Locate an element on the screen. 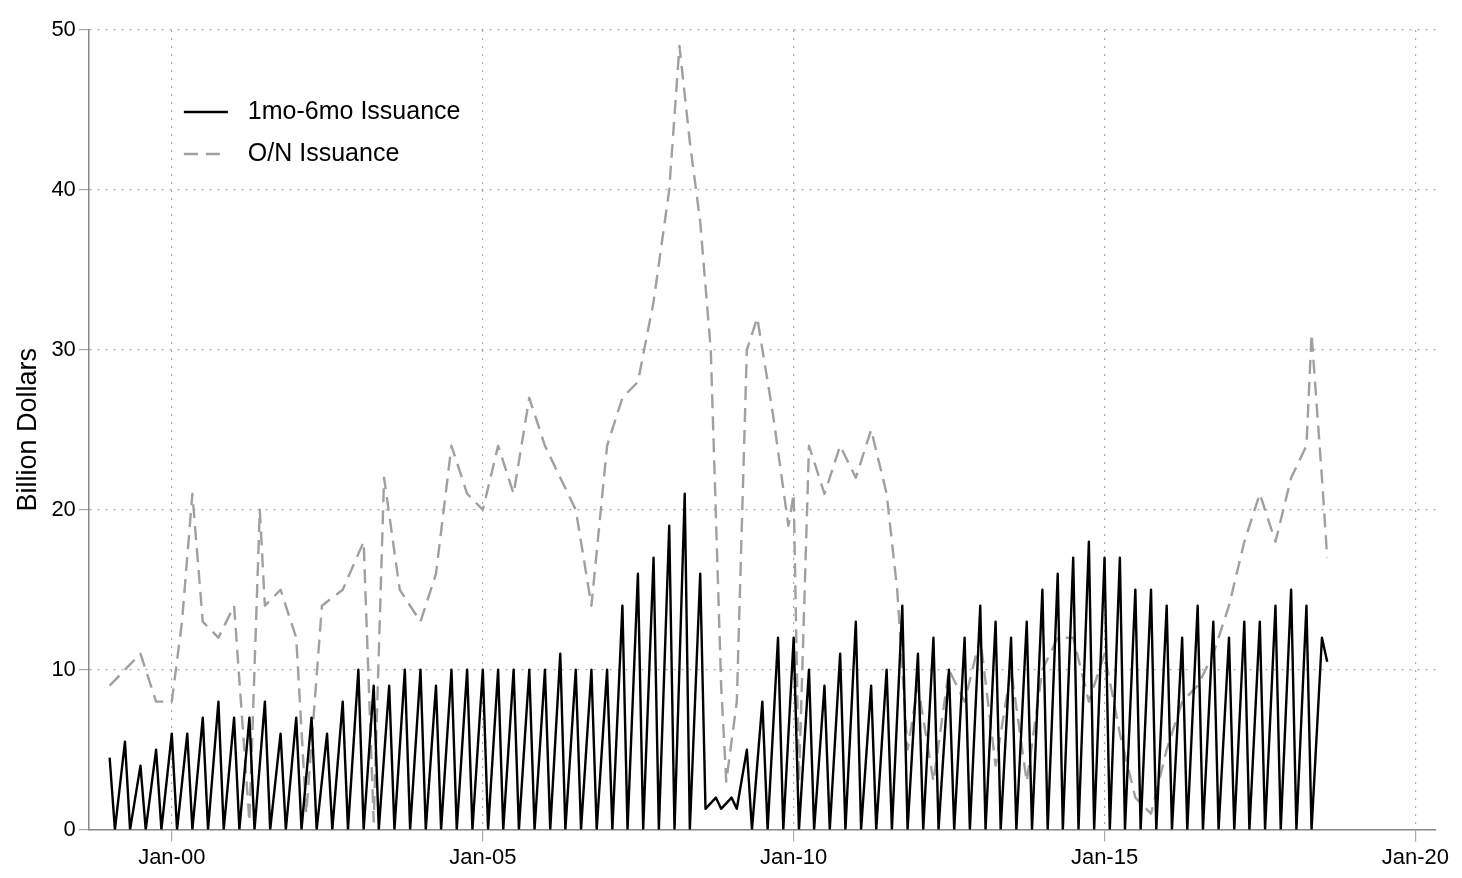 Image resolution: width=1462 pixels, height=878 pixels. y-tick-label: 0 is located at coordinates (69, 828).